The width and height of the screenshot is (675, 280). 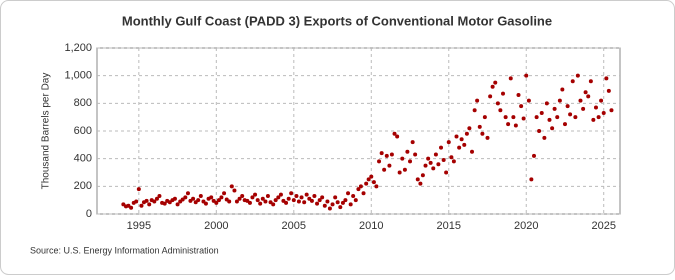 I want to click on y-tick-label: 800, so click(x=83, y=103).